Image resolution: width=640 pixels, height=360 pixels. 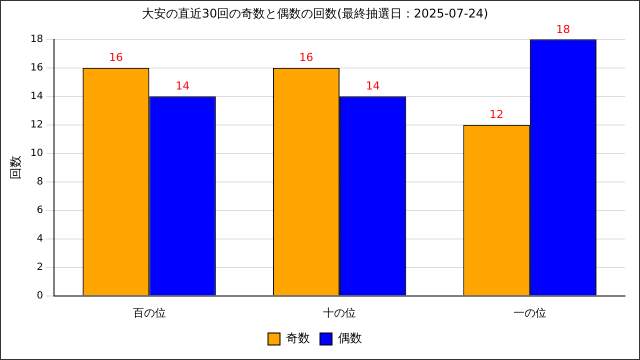 I want to click on chart-title: 大安の直近30回の奇数と偶数の回数(最終抽選日：2025-07-24), so click(x=315, y=13).